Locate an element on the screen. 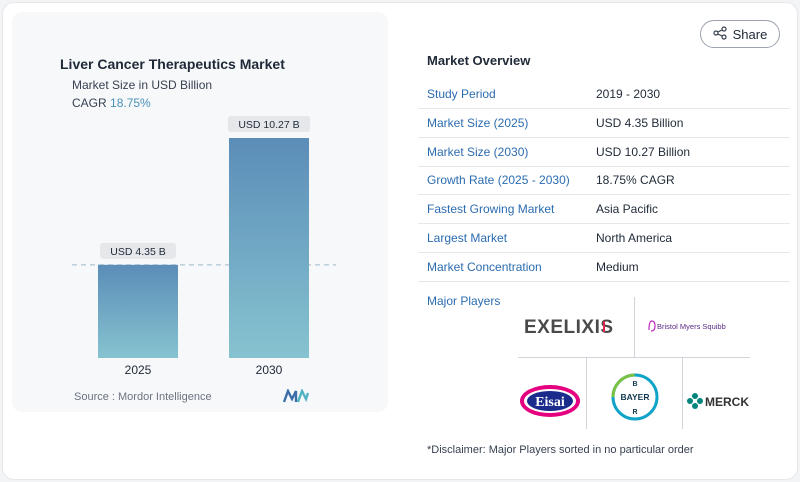 The image size is (800, 482). bayer-logo: BAYER B R is located at coordinates (635, 397).